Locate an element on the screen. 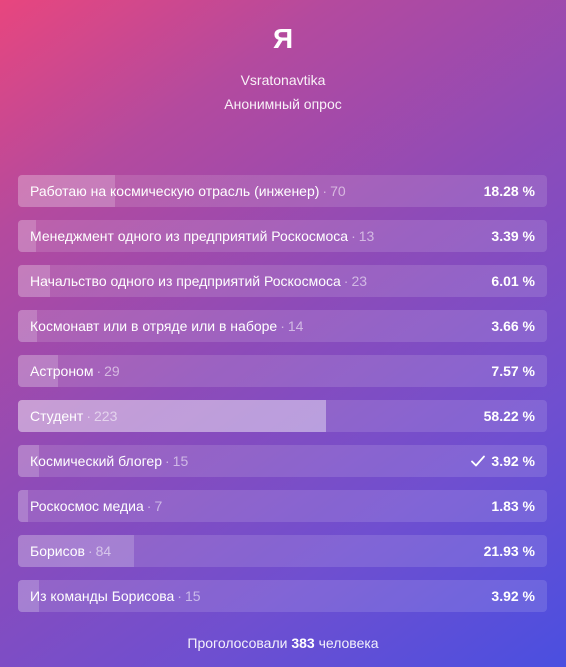 The image size is (566, 667). poll-option-count: 13 is located at coordinates (366, 236).